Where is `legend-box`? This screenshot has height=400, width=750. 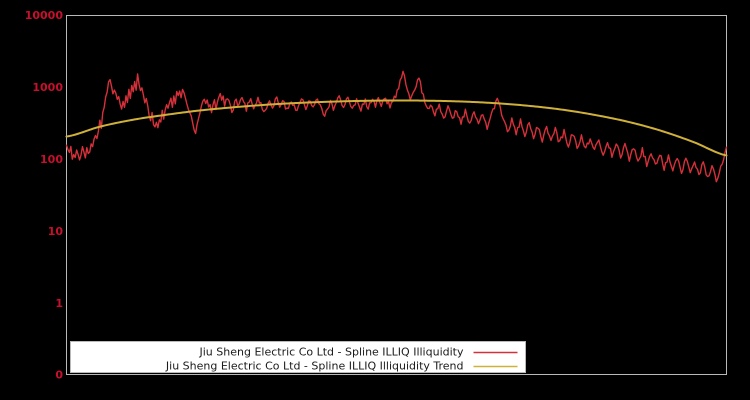 legend-box is located at coordinates (298, 357).